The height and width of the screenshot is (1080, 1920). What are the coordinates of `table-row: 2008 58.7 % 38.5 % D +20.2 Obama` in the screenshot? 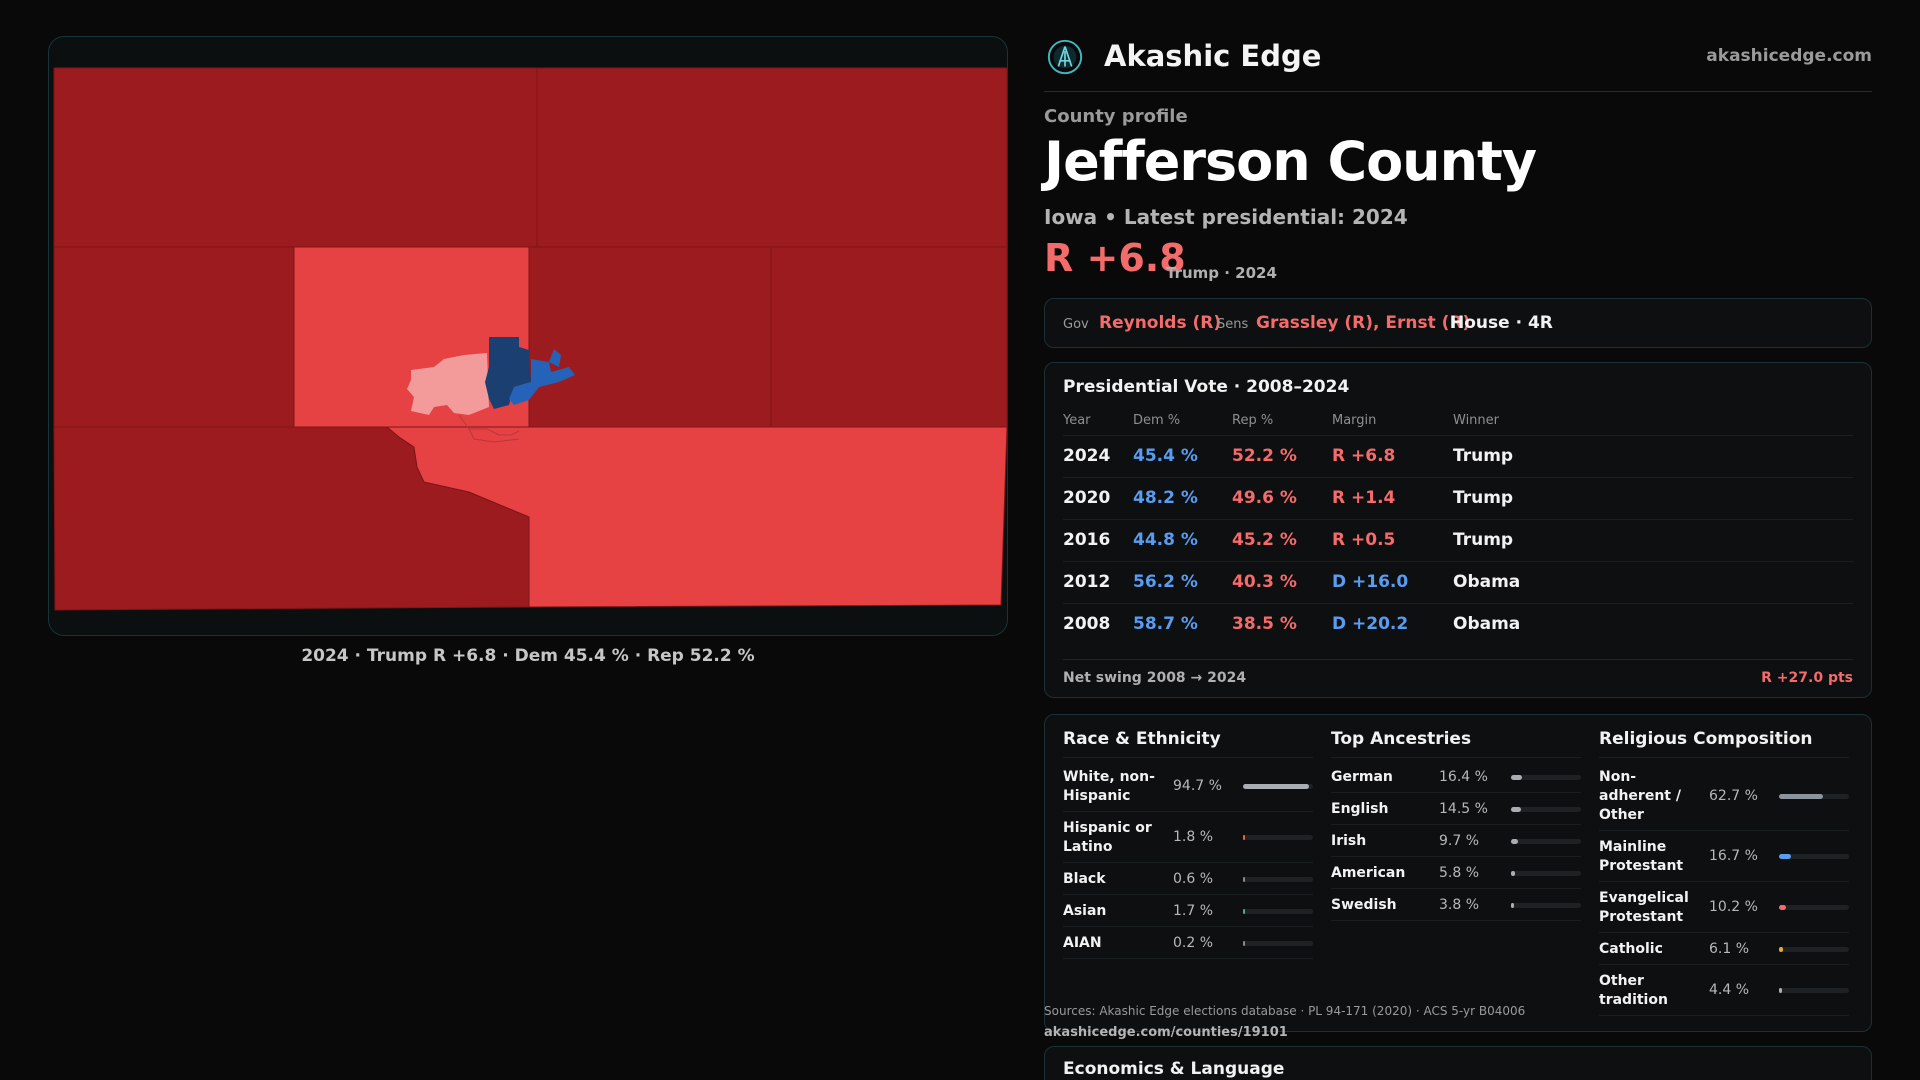 It's located at (1458, 624).